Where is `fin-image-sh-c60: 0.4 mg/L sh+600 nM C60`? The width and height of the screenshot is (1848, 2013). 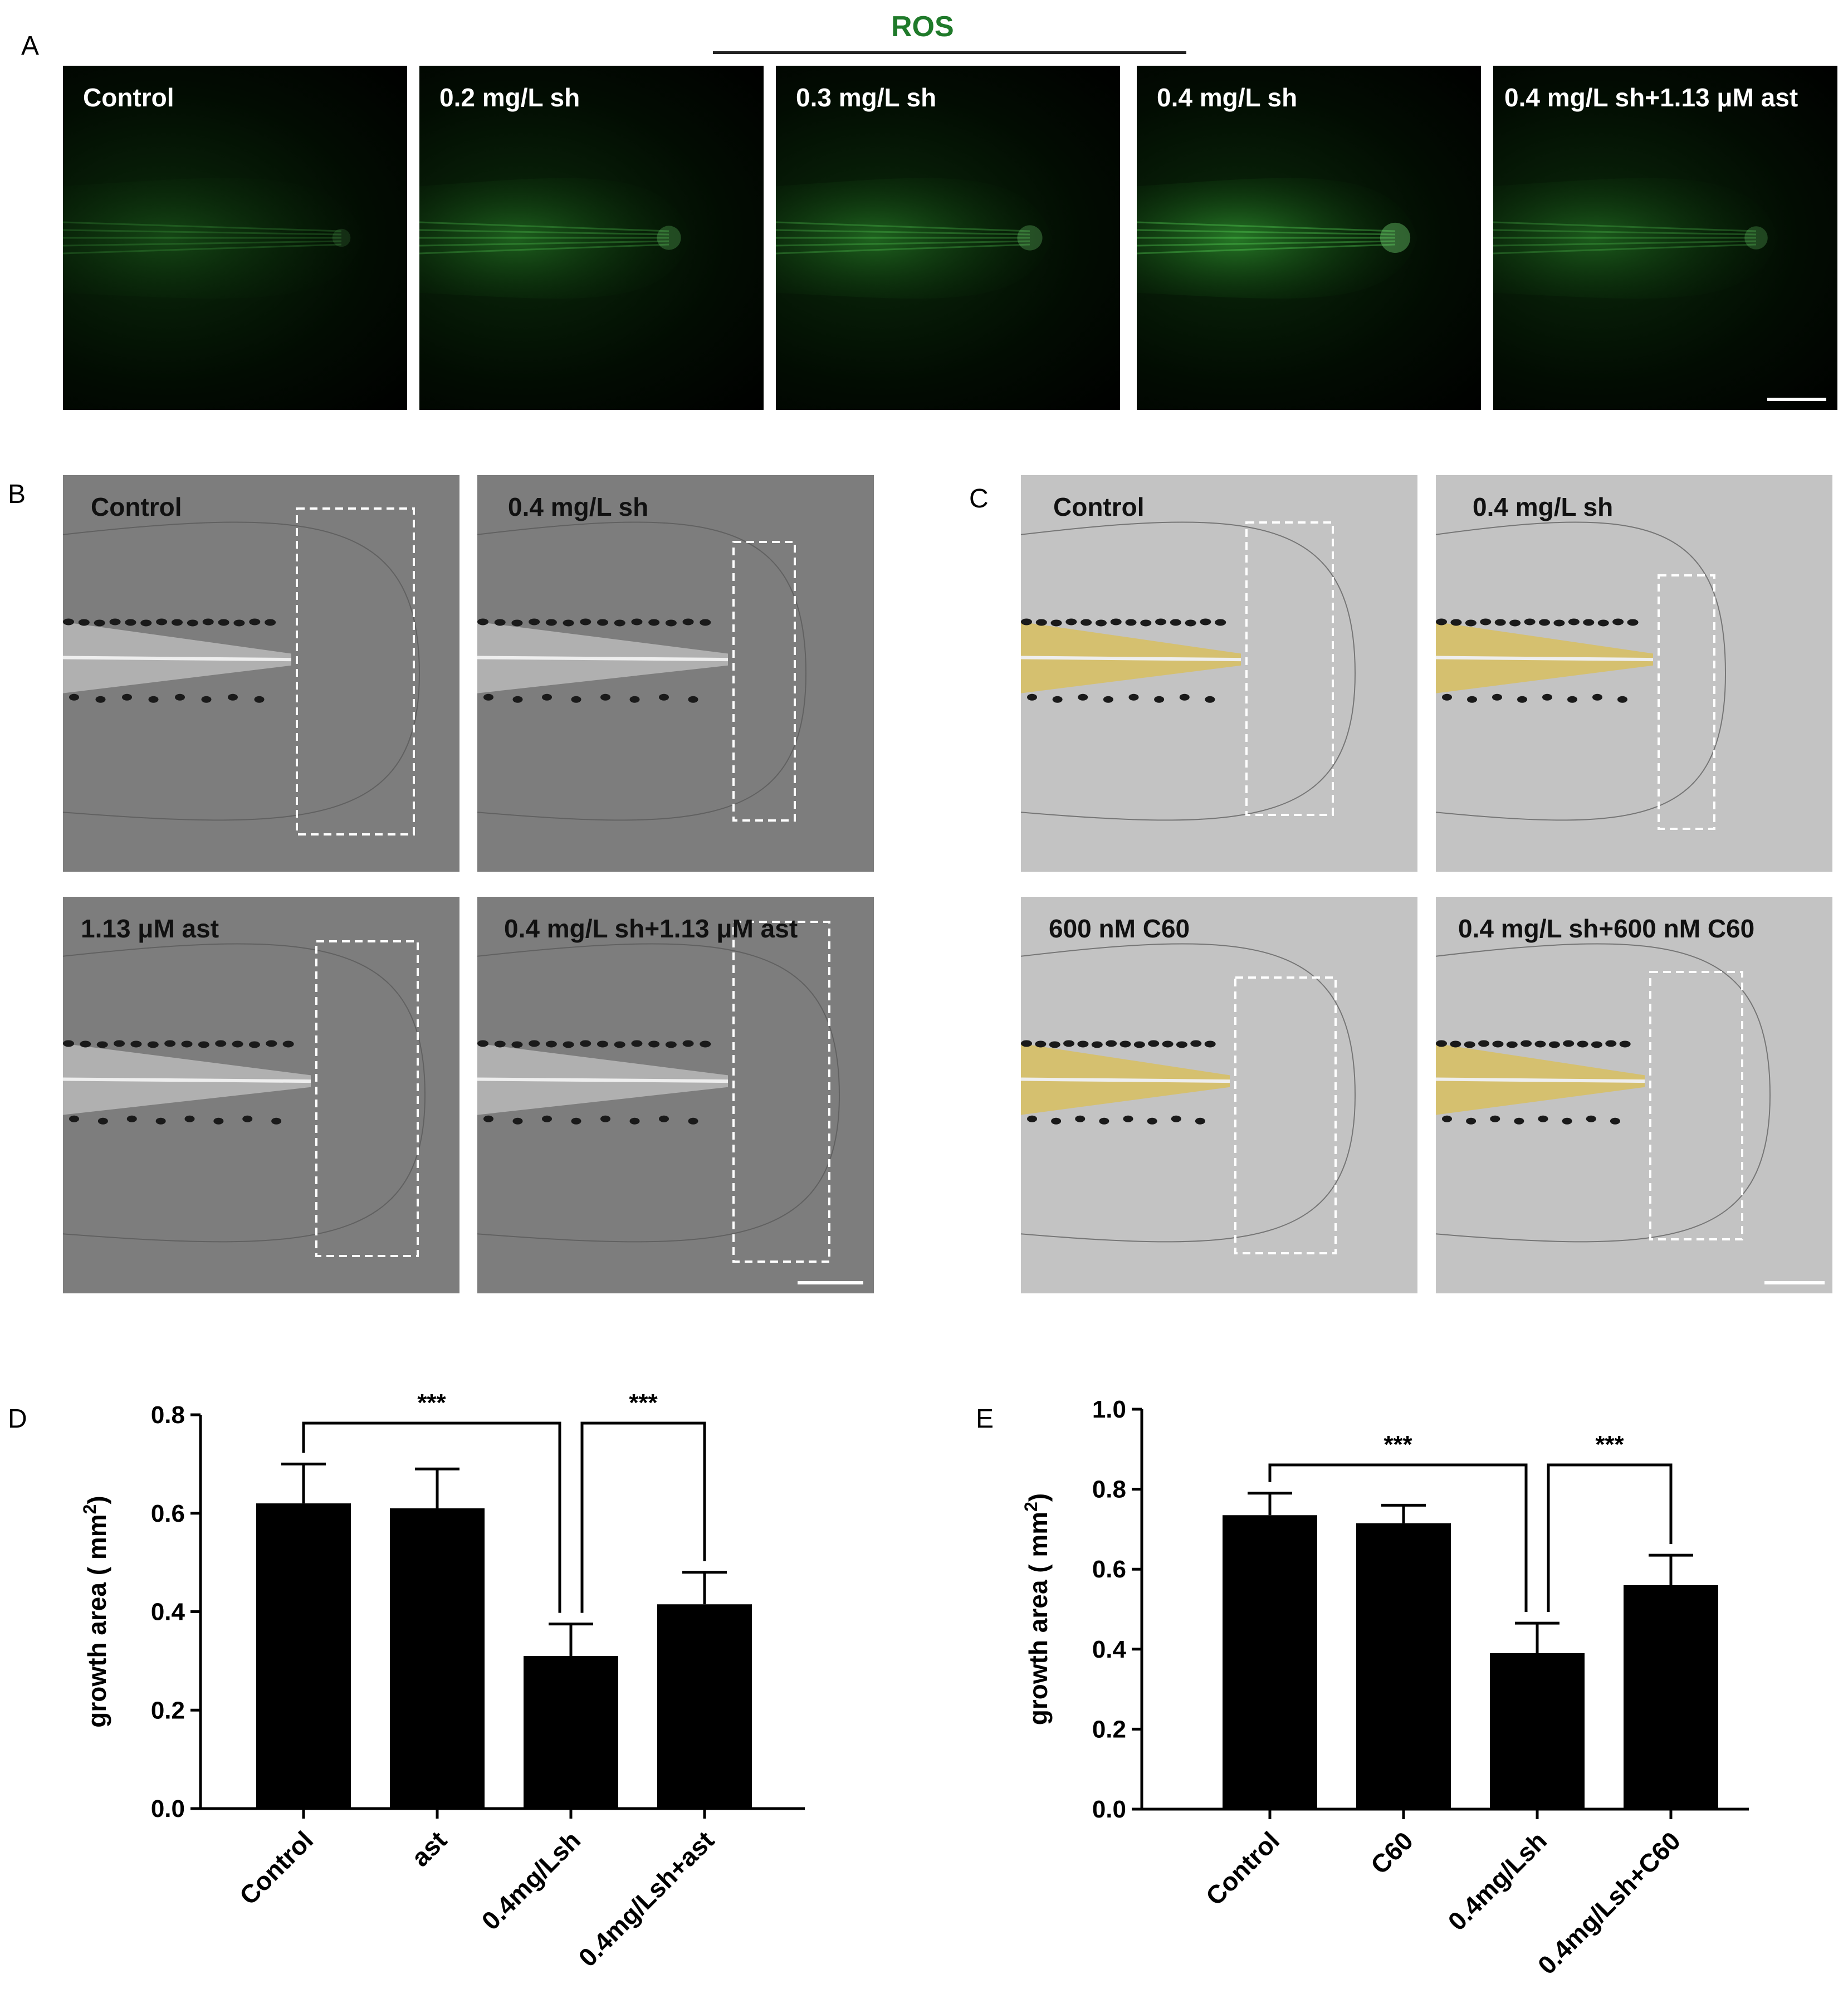 fin-image-sh-c60: 0.4 mg/L sh+600 nM C60 is located at coordinates (1634, 1095).